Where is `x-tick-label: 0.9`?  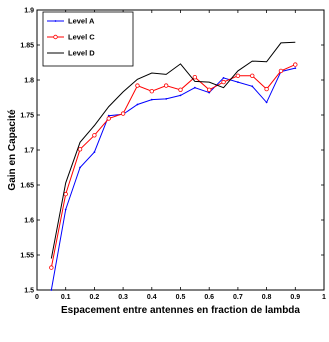 x-tick-label: 0.9 is located at coordinates (295, 297).